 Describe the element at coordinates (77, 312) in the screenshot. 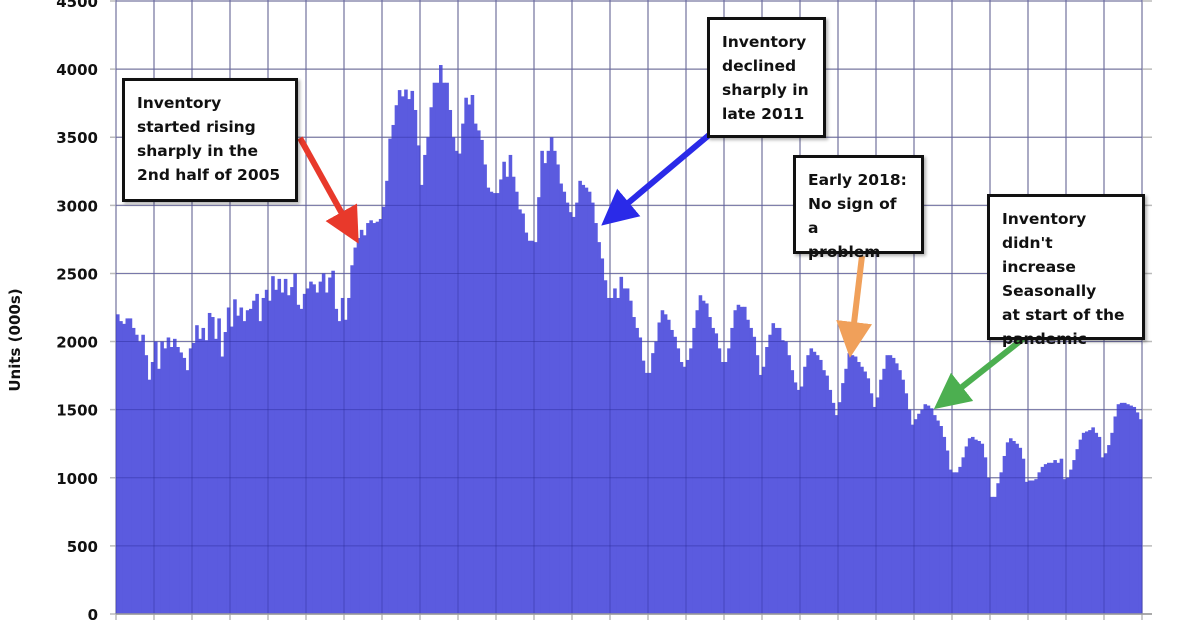

I see `y-axis-ticks: 0 500 1000 1500 2000 2500 3000 3500 4000 4500` at that location.